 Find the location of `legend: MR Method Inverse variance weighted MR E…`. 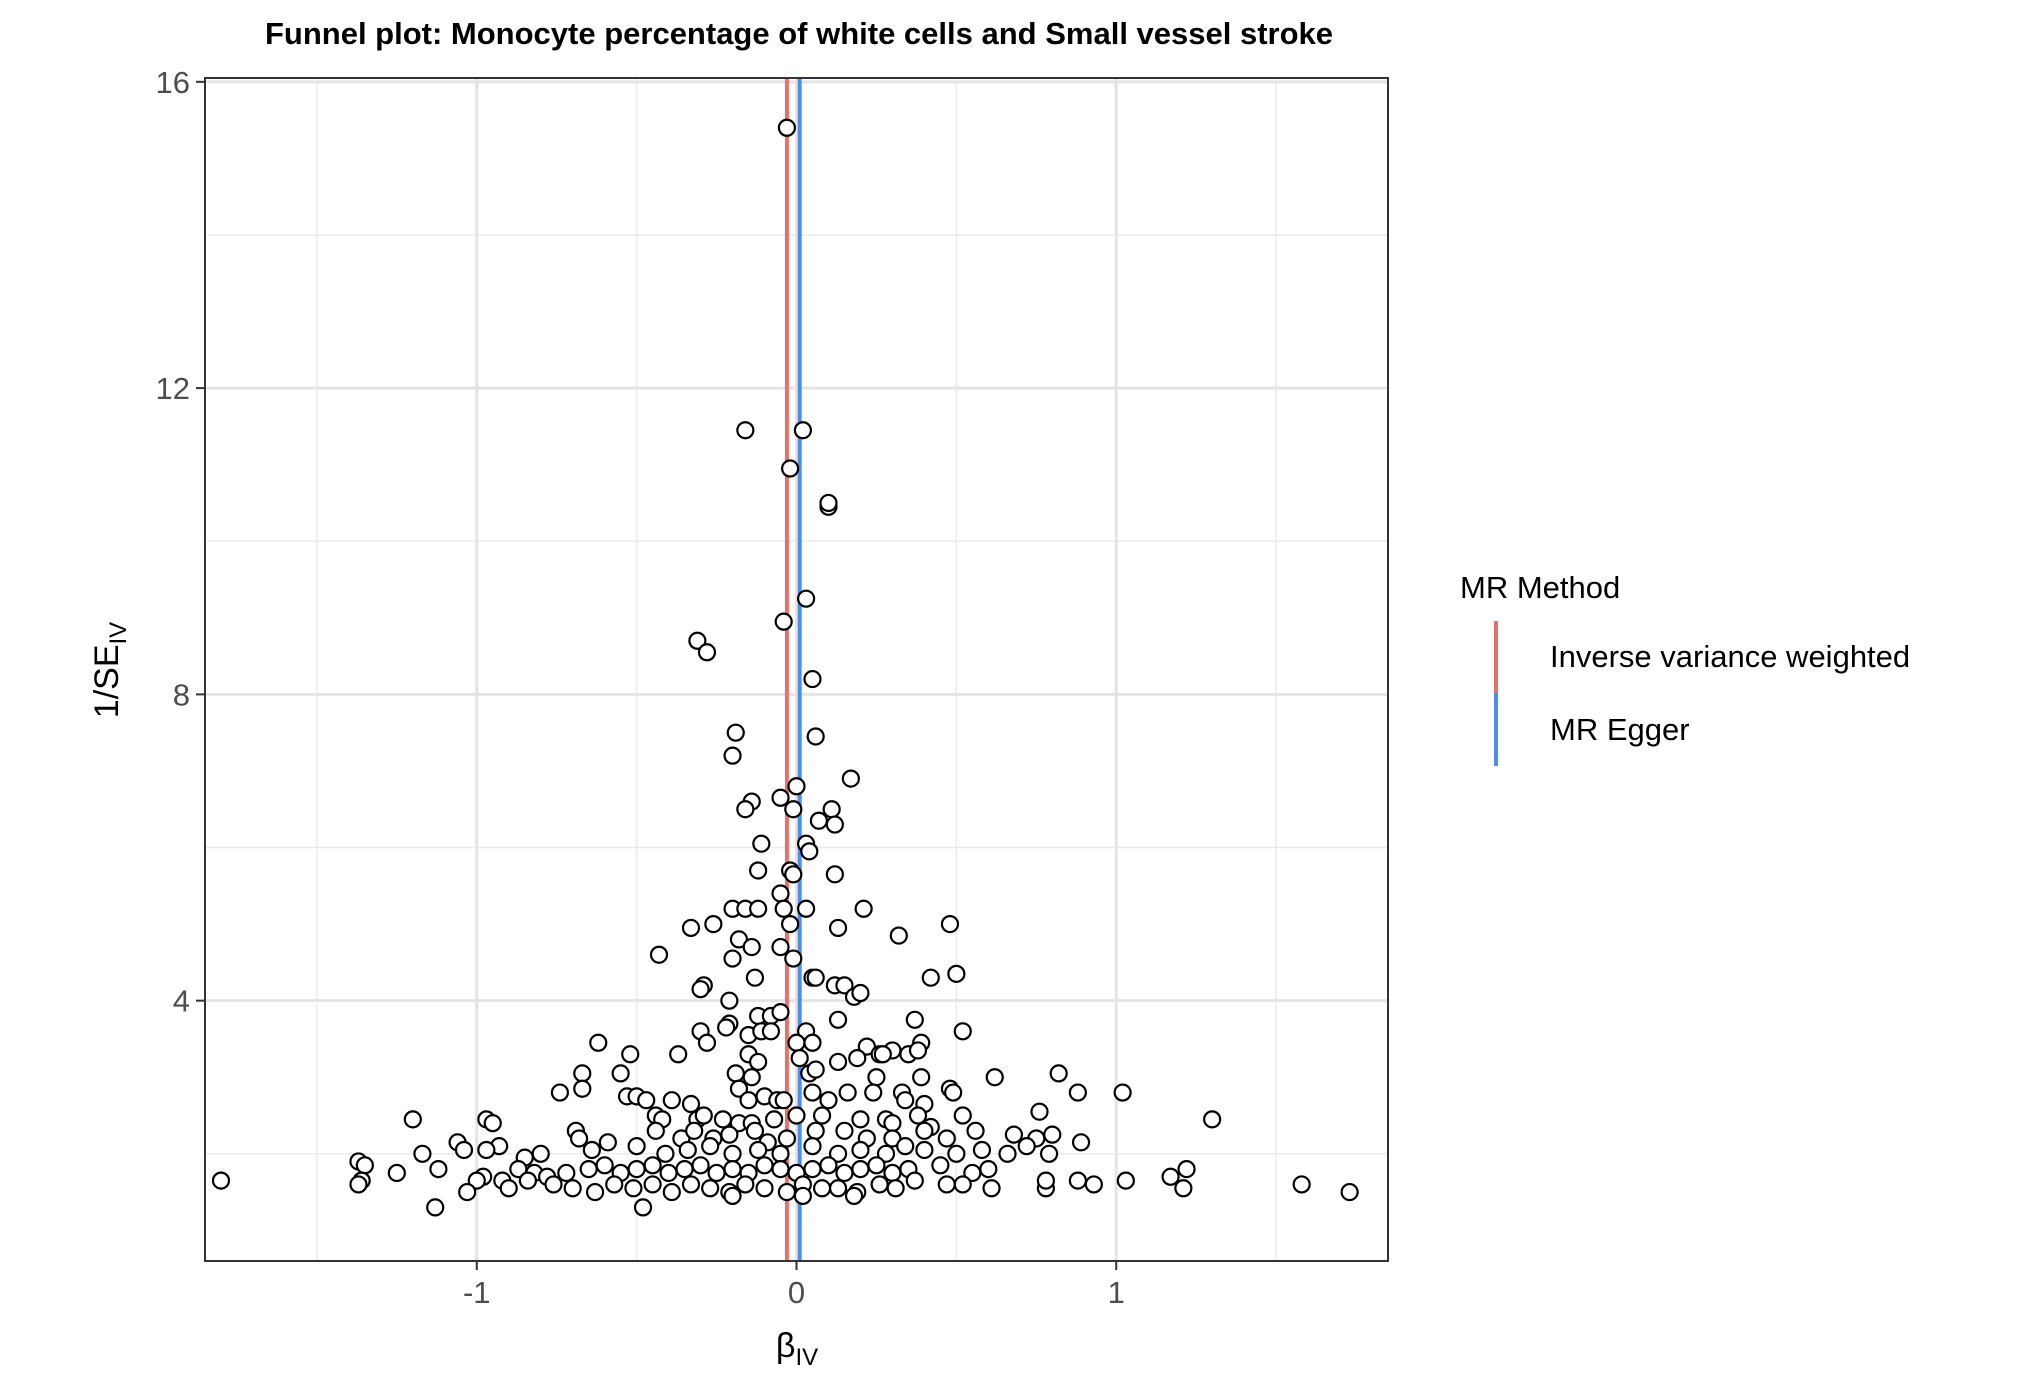

legend: MR Method Inverse variance weighted MR E… is located at coordinates (1685, 668).